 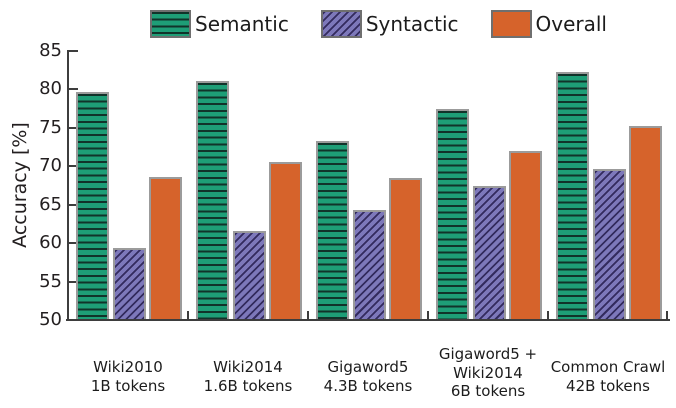 I want to click on y-tick-label-50: 50, so click(x=50, y=319).